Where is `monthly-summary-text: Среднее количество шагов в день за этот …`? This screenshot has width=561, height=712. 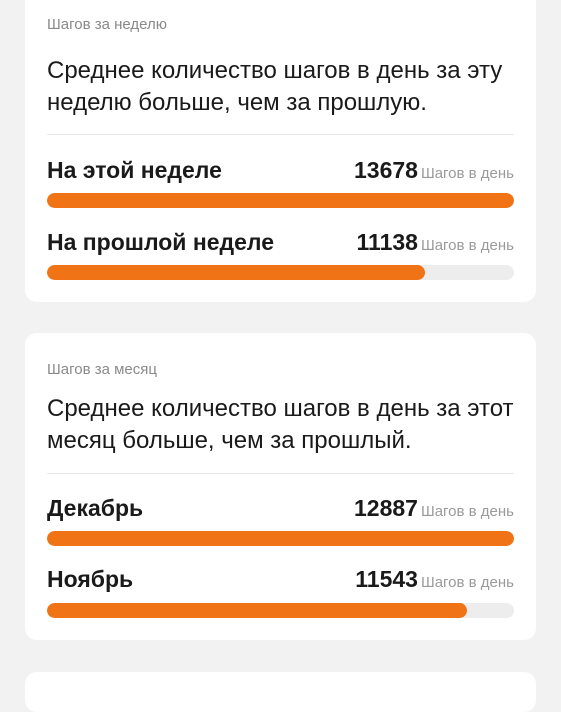 monthly-summary-text: Среднее количество шагов в день за этот … is located at coordinates (280, 424).